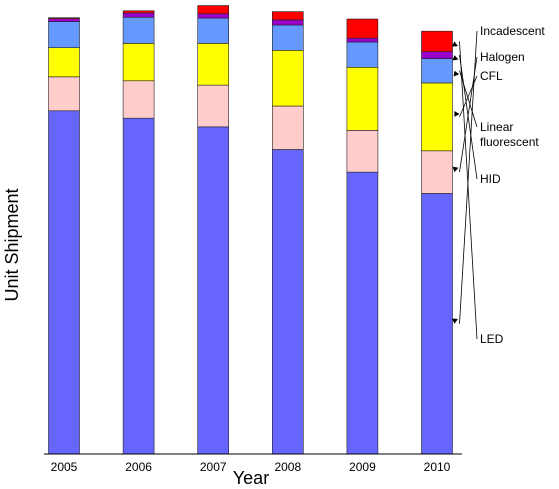 Image resolution: width=559 pixels, height=489 pixels. What do you see at coordinates (437, 467) in the screenshot?
I see `x-tick-label: 2010` at bounding box center [437, 467].